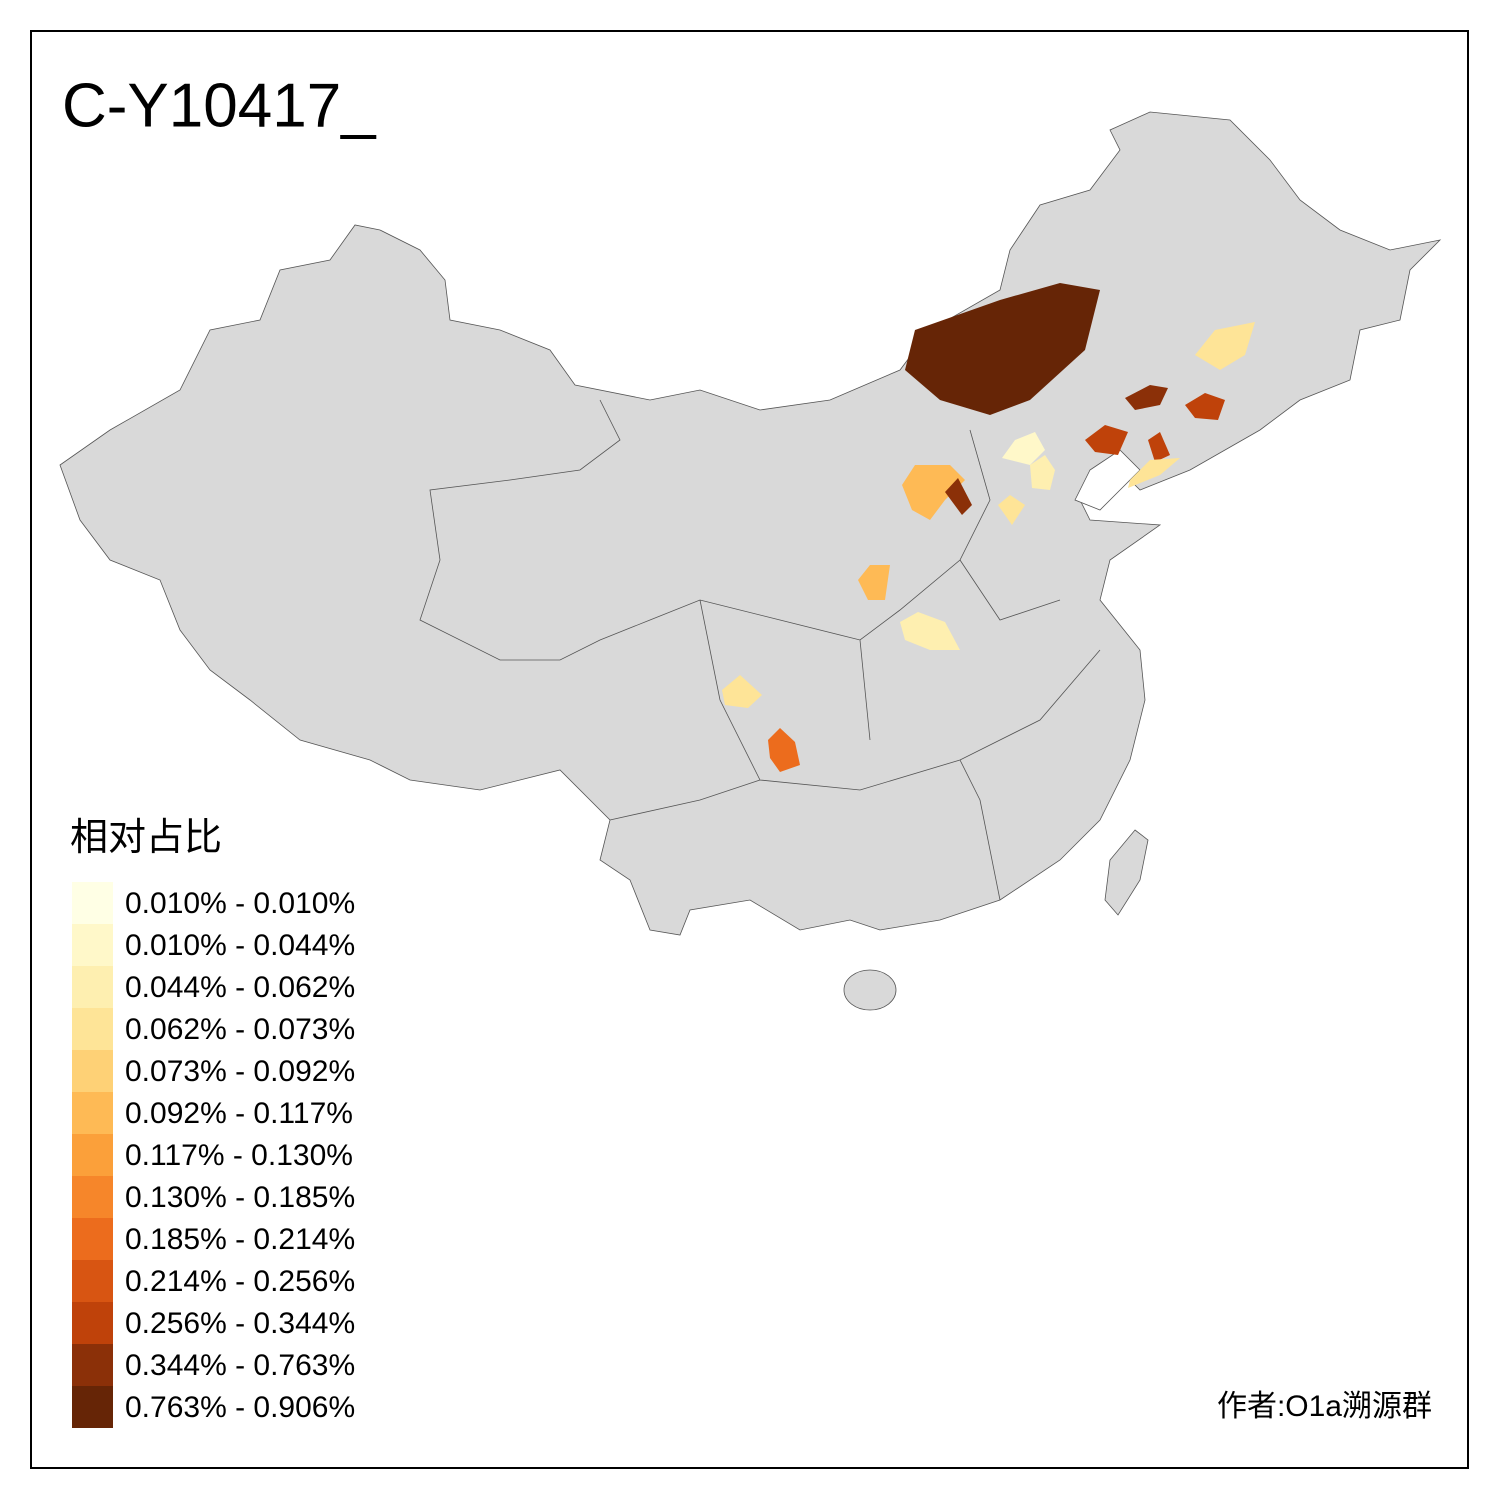 Image resolution: width=1500 pixels, height=1505 pixels. I want to click on legend-label: 0.073% - 0.092%, so click(240, 1071).